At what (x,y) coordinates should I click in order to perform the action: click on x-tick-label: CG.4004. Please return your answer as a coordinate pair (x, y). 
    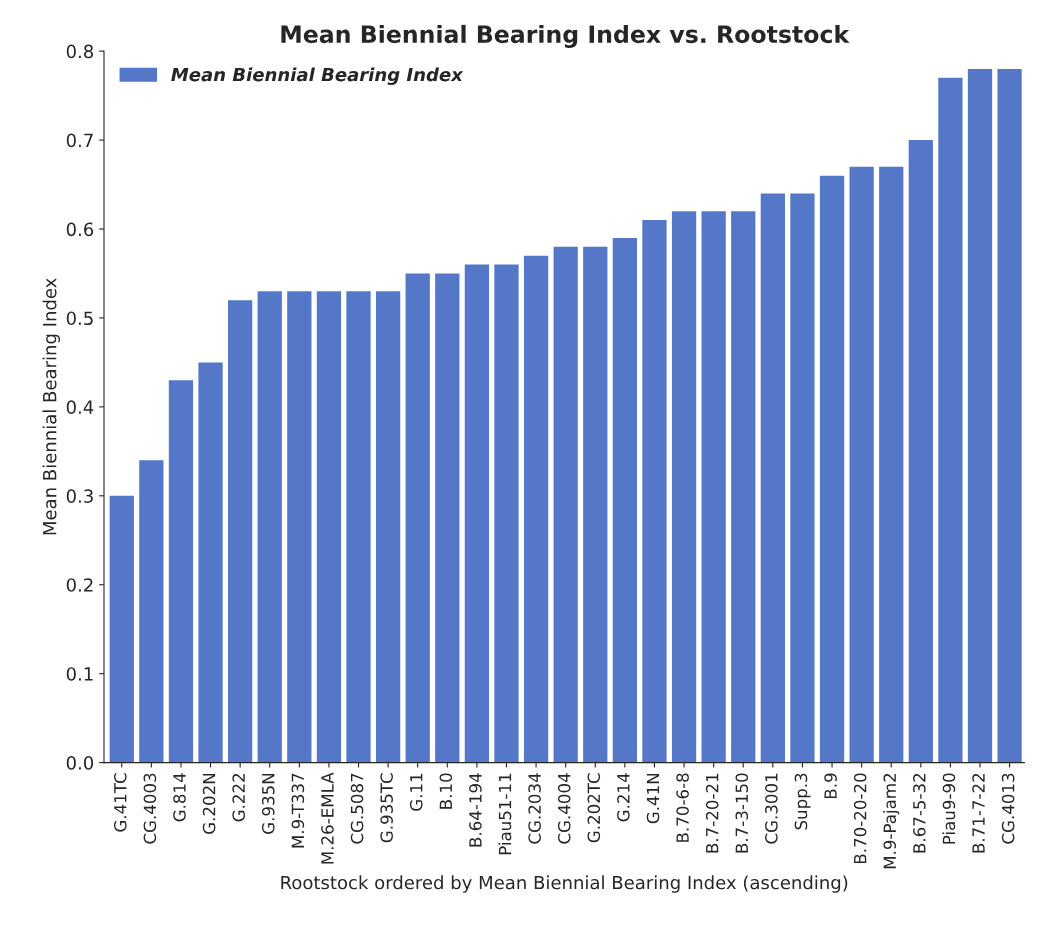
    Looking at the image, I should click on (564, 808).